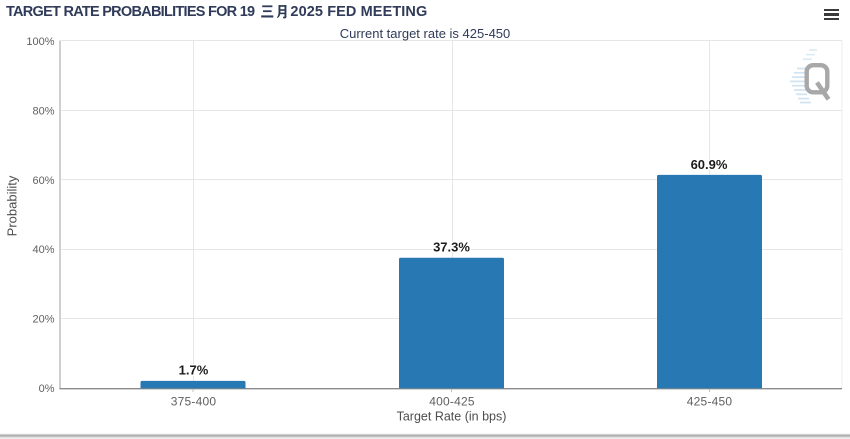  Describe the element at coordinates (194, 402) in the screenshot. I see `svg-text: 375-400` at that location.